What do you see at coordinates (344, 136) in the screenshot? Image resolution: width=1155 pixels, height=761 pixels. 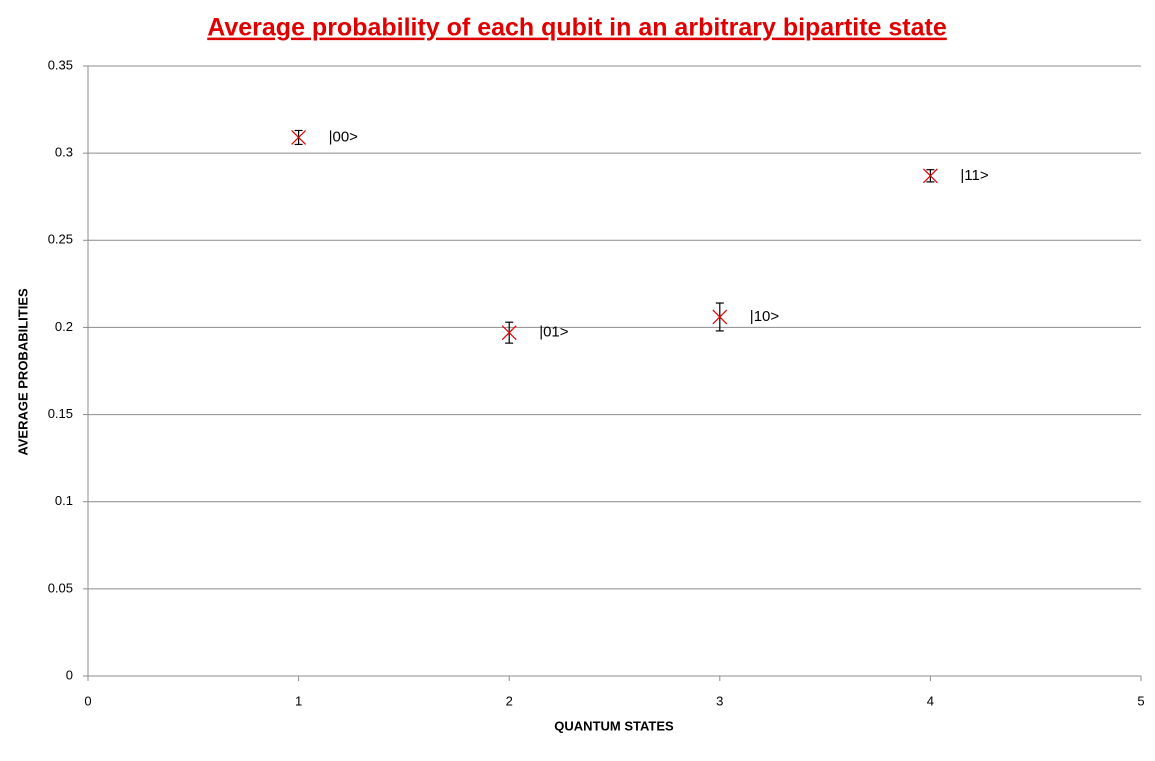 I see `point-label: |00>` at bounding box center [344, 136].